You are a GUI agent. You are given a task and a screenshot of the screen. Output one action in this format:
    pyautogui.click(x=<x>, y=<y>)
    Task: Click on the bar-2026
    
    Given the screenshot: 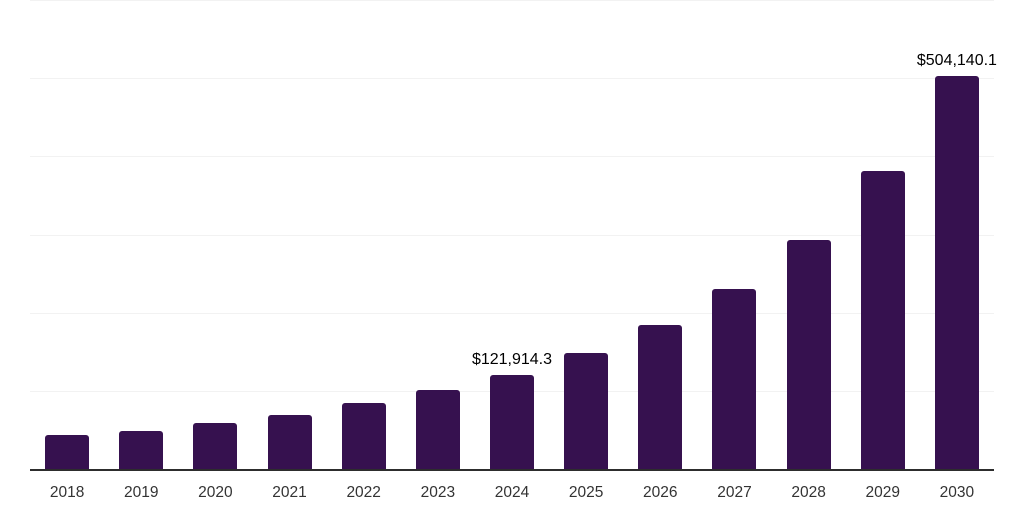 What is the action you would take?
    pyautogui.click(x=660, y=397)
    